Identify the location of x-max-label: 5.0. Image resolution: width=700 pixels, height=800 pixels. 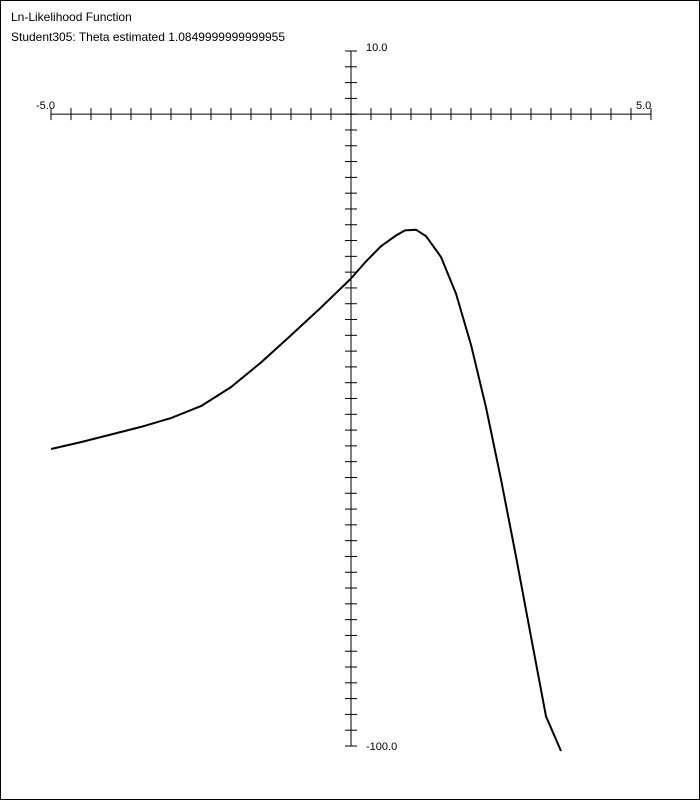
(643, 106).